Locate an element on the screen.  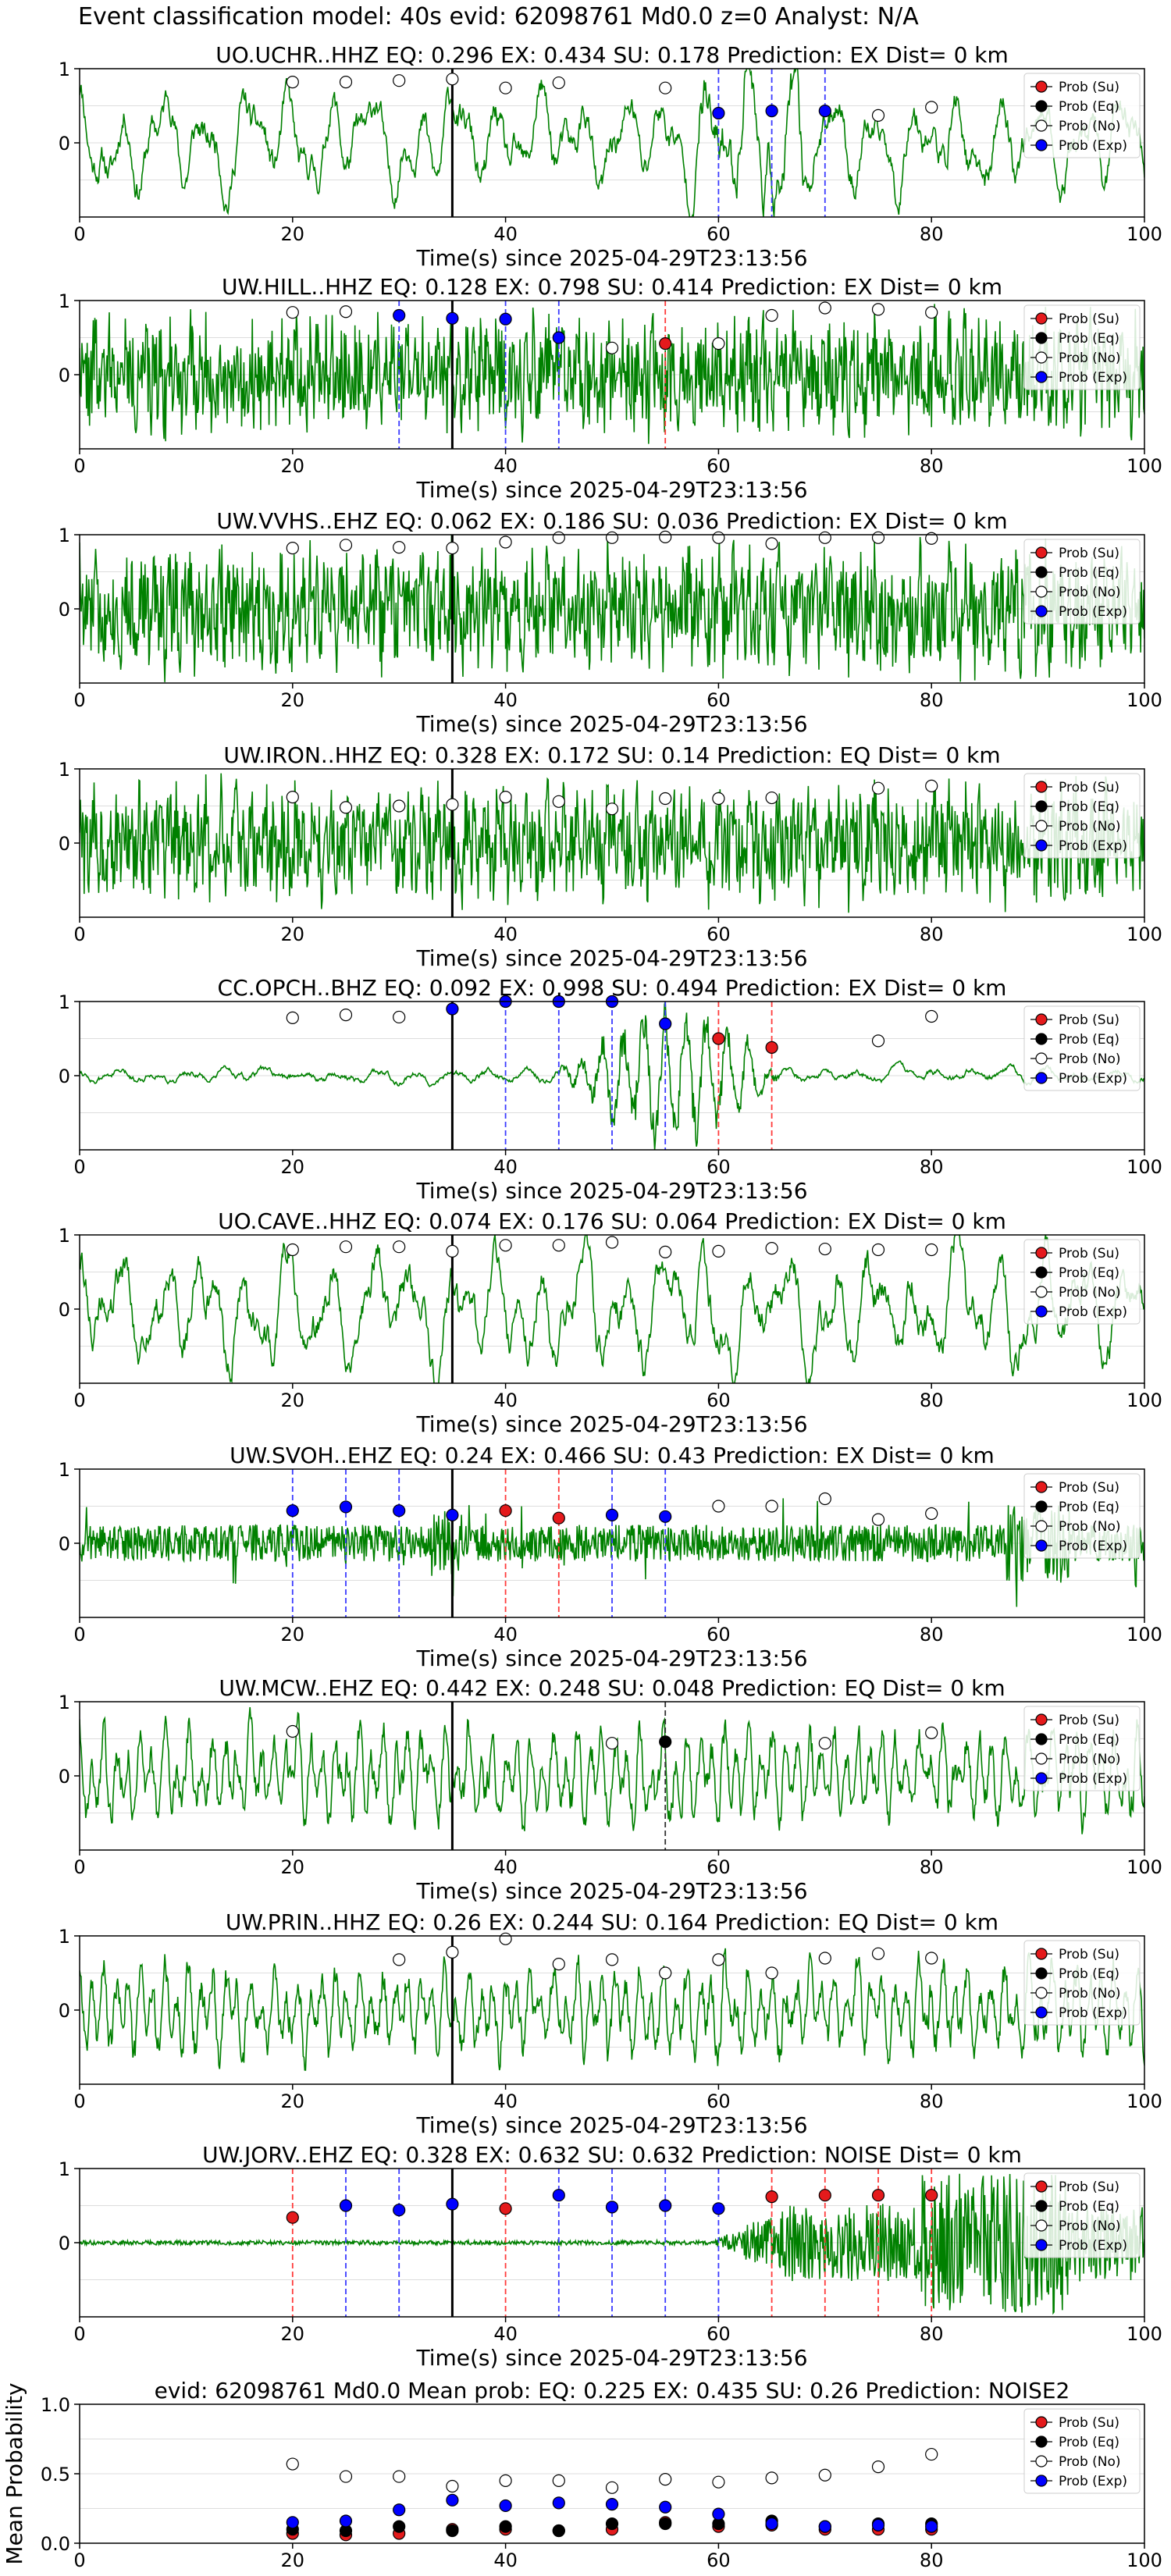
x-tick-label: 0 is located at coordinates (79, 2101).